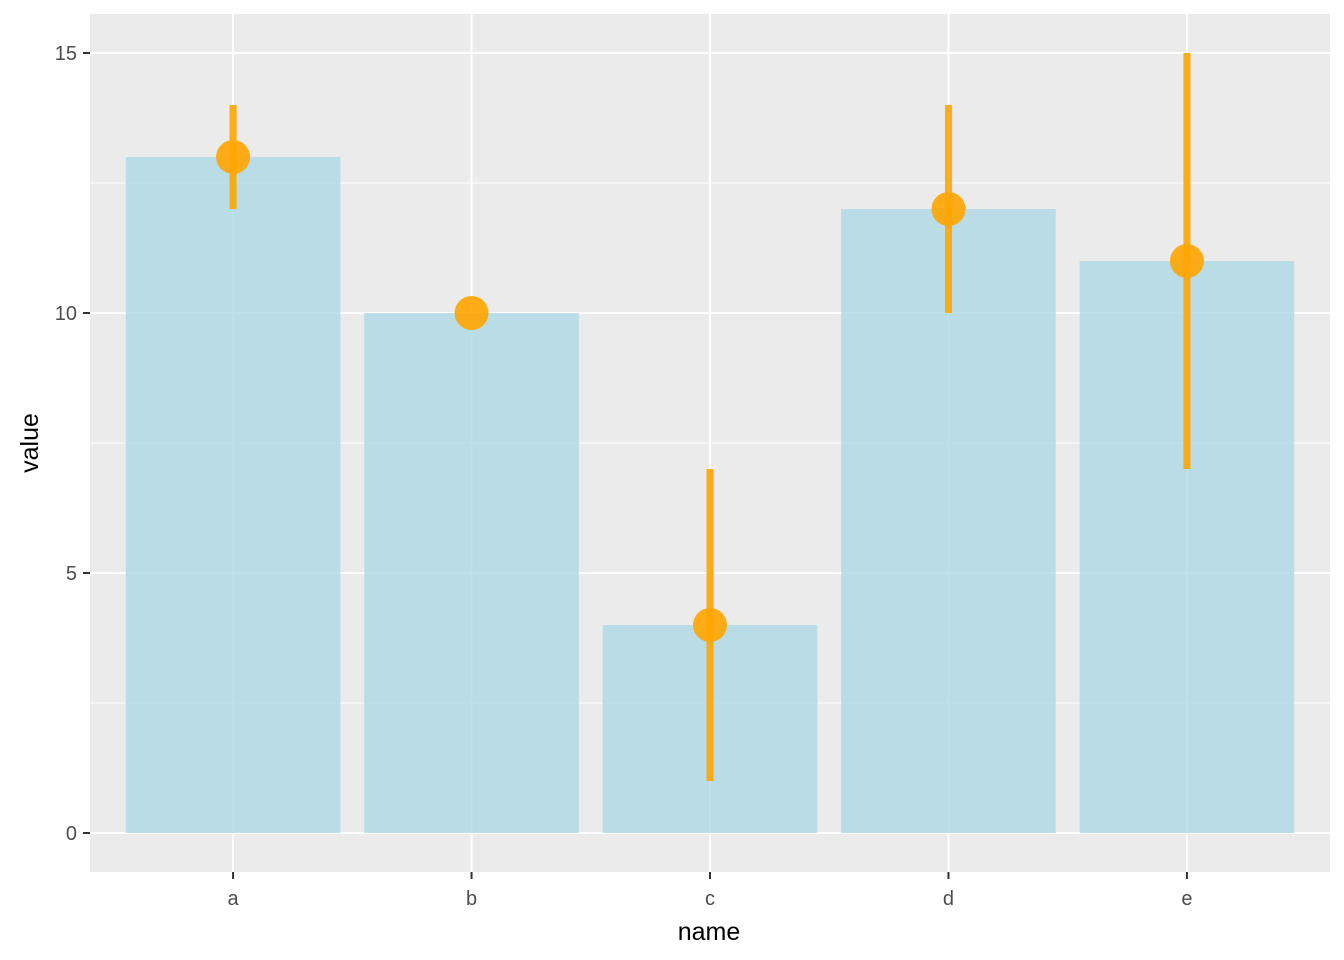  What do you see at coordinates (471, 573) in the screenshot?
I see `bar-b` at bounding box center [471, 573].